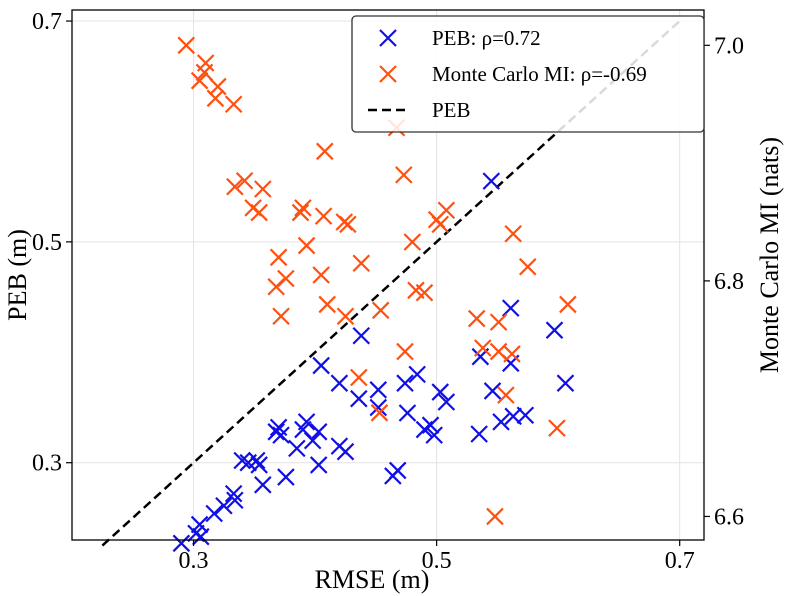  Describe the element at coordinates (372, 579) in the screenshot. I see `x-axis-label: RMSE (m)` at that location.